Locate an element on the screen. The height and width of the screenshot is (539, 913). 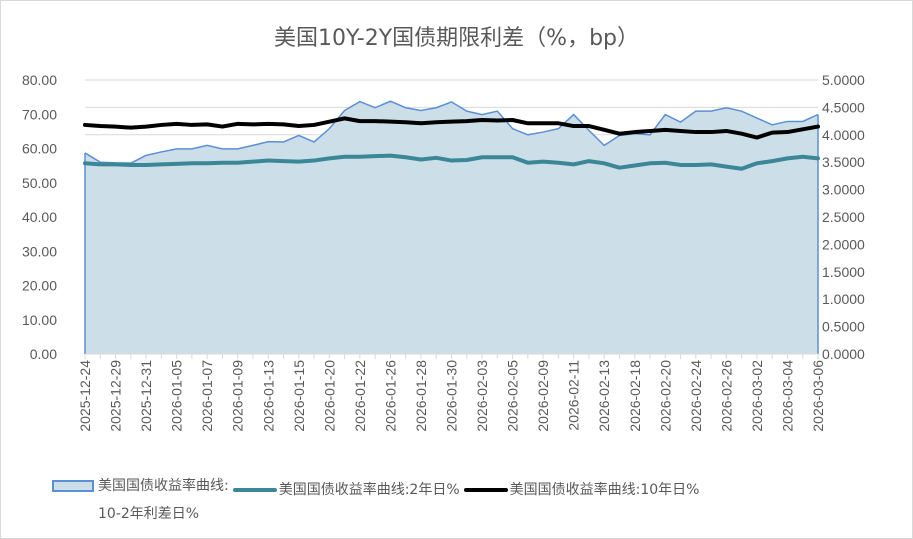
right-axis-tick-label: 3.0000 is located at coordinates (843, 190).